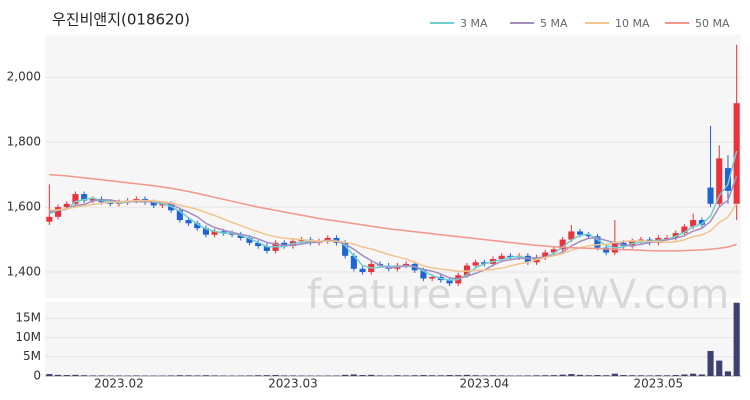 This screenshot has width=750, height=400. What do you see at coordinates (293, 384) in the screenshot?
I see `x-tick-label: 2023.03` at bounding box center [293, 384].